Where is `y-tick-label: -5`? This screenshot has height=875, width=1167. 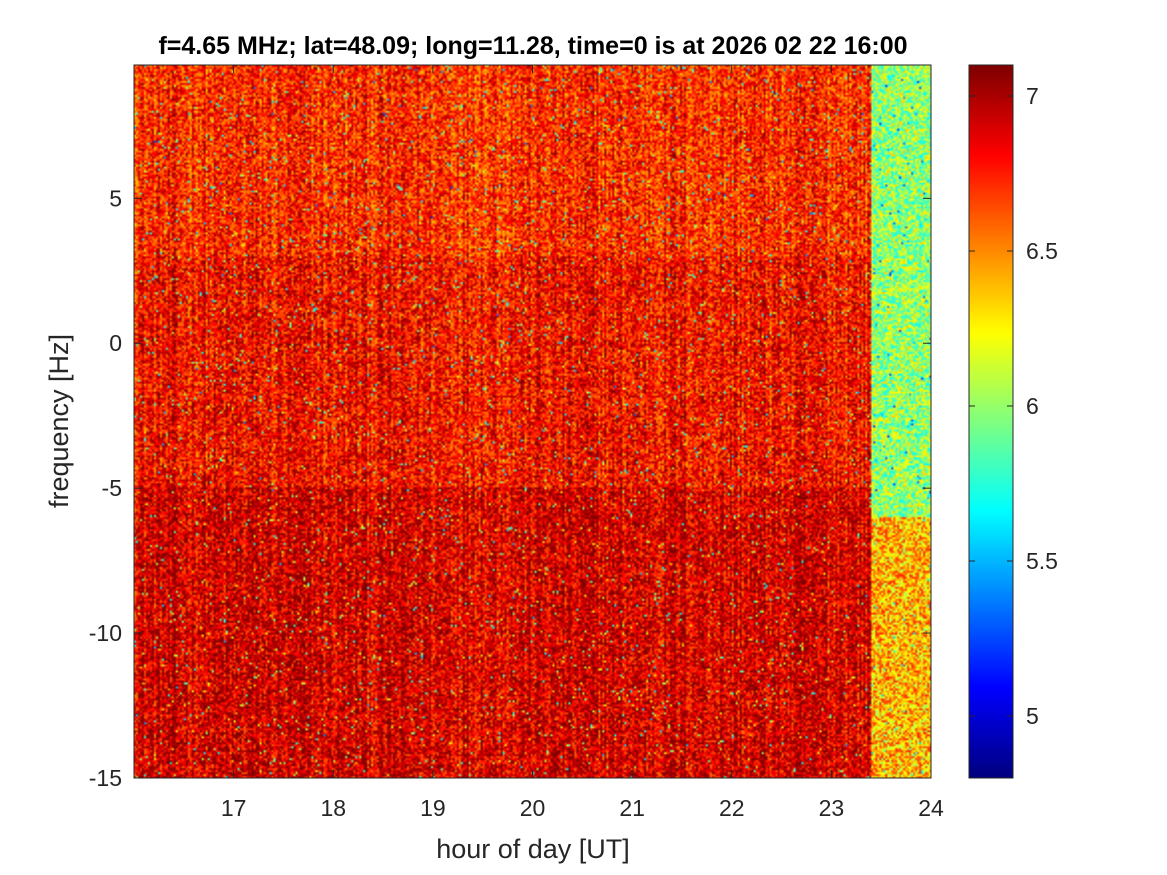
y-tick-label: -5 is located at coordinates (112, 488).